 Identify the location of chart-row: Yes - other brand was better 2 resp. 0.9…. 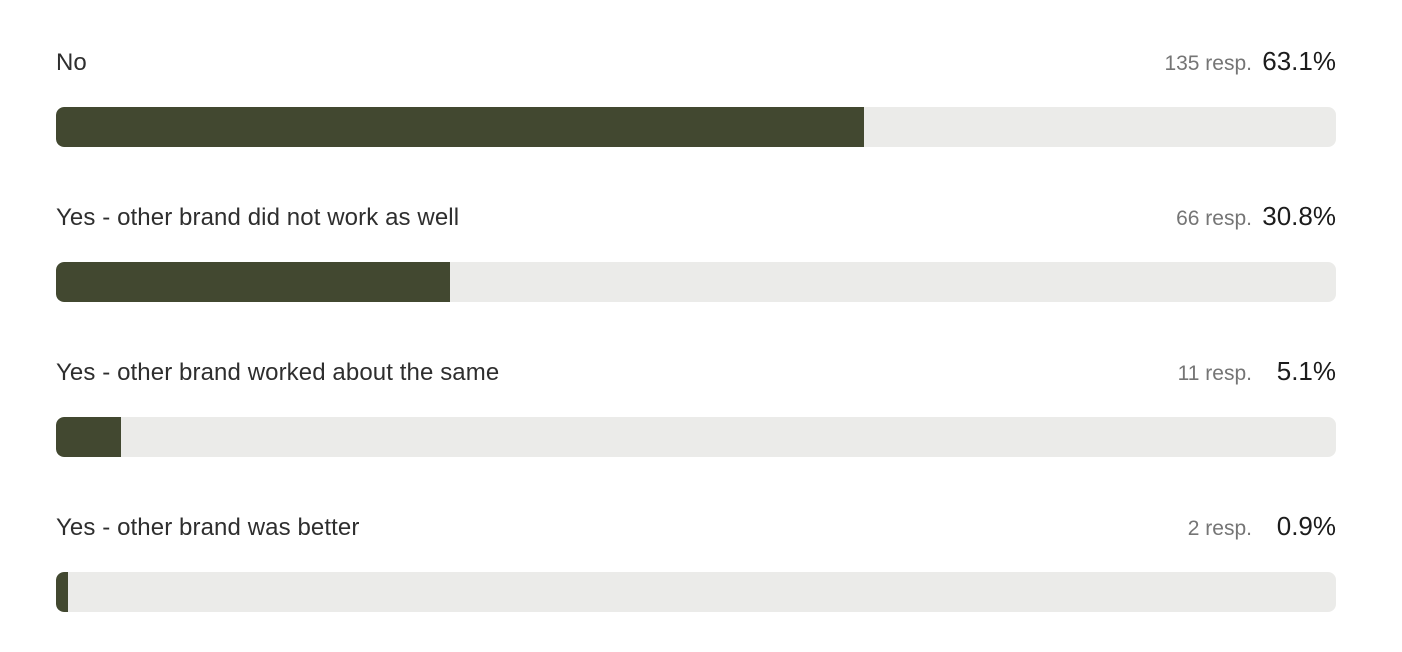
(696, 561).